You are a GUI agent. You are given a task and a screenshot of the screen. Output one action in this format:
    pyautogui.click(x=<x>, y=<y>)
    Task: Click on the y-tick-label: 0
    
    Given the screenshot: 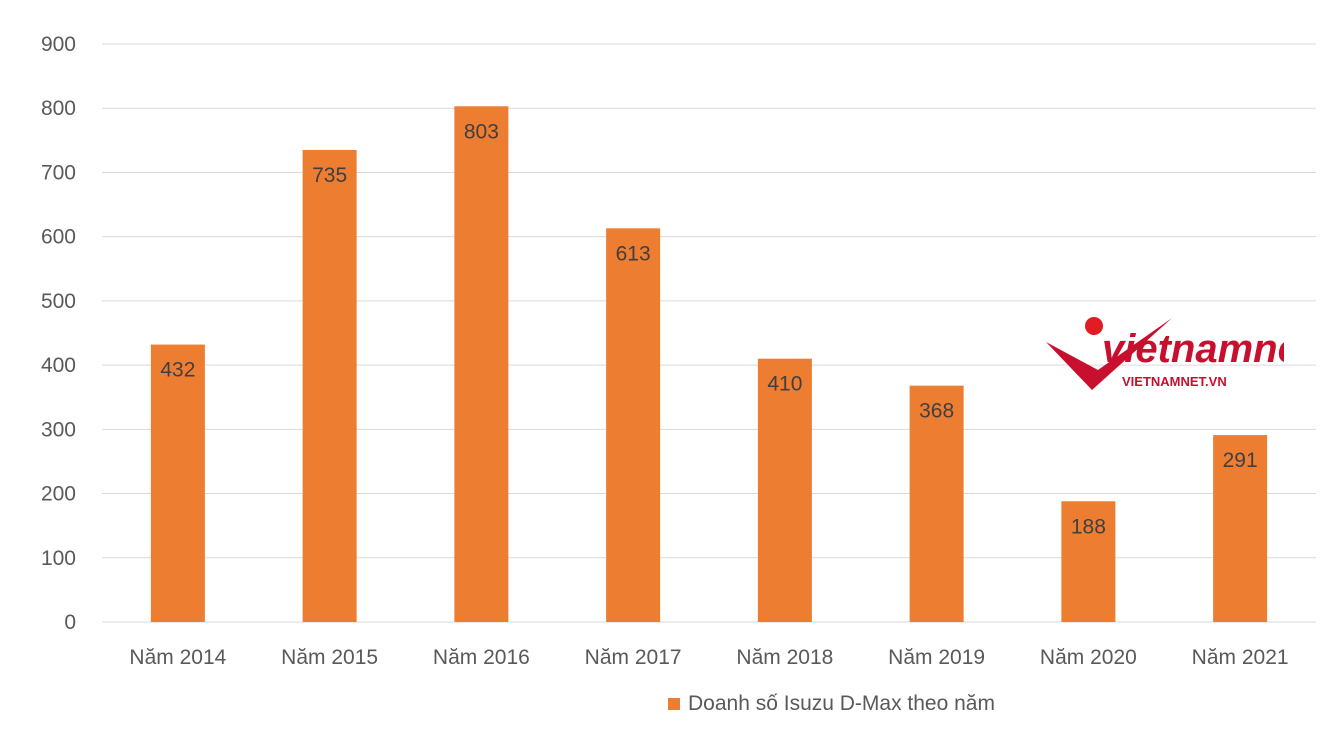 What is the action you would take?
    pyautogui.click(x=70, y=622)
    